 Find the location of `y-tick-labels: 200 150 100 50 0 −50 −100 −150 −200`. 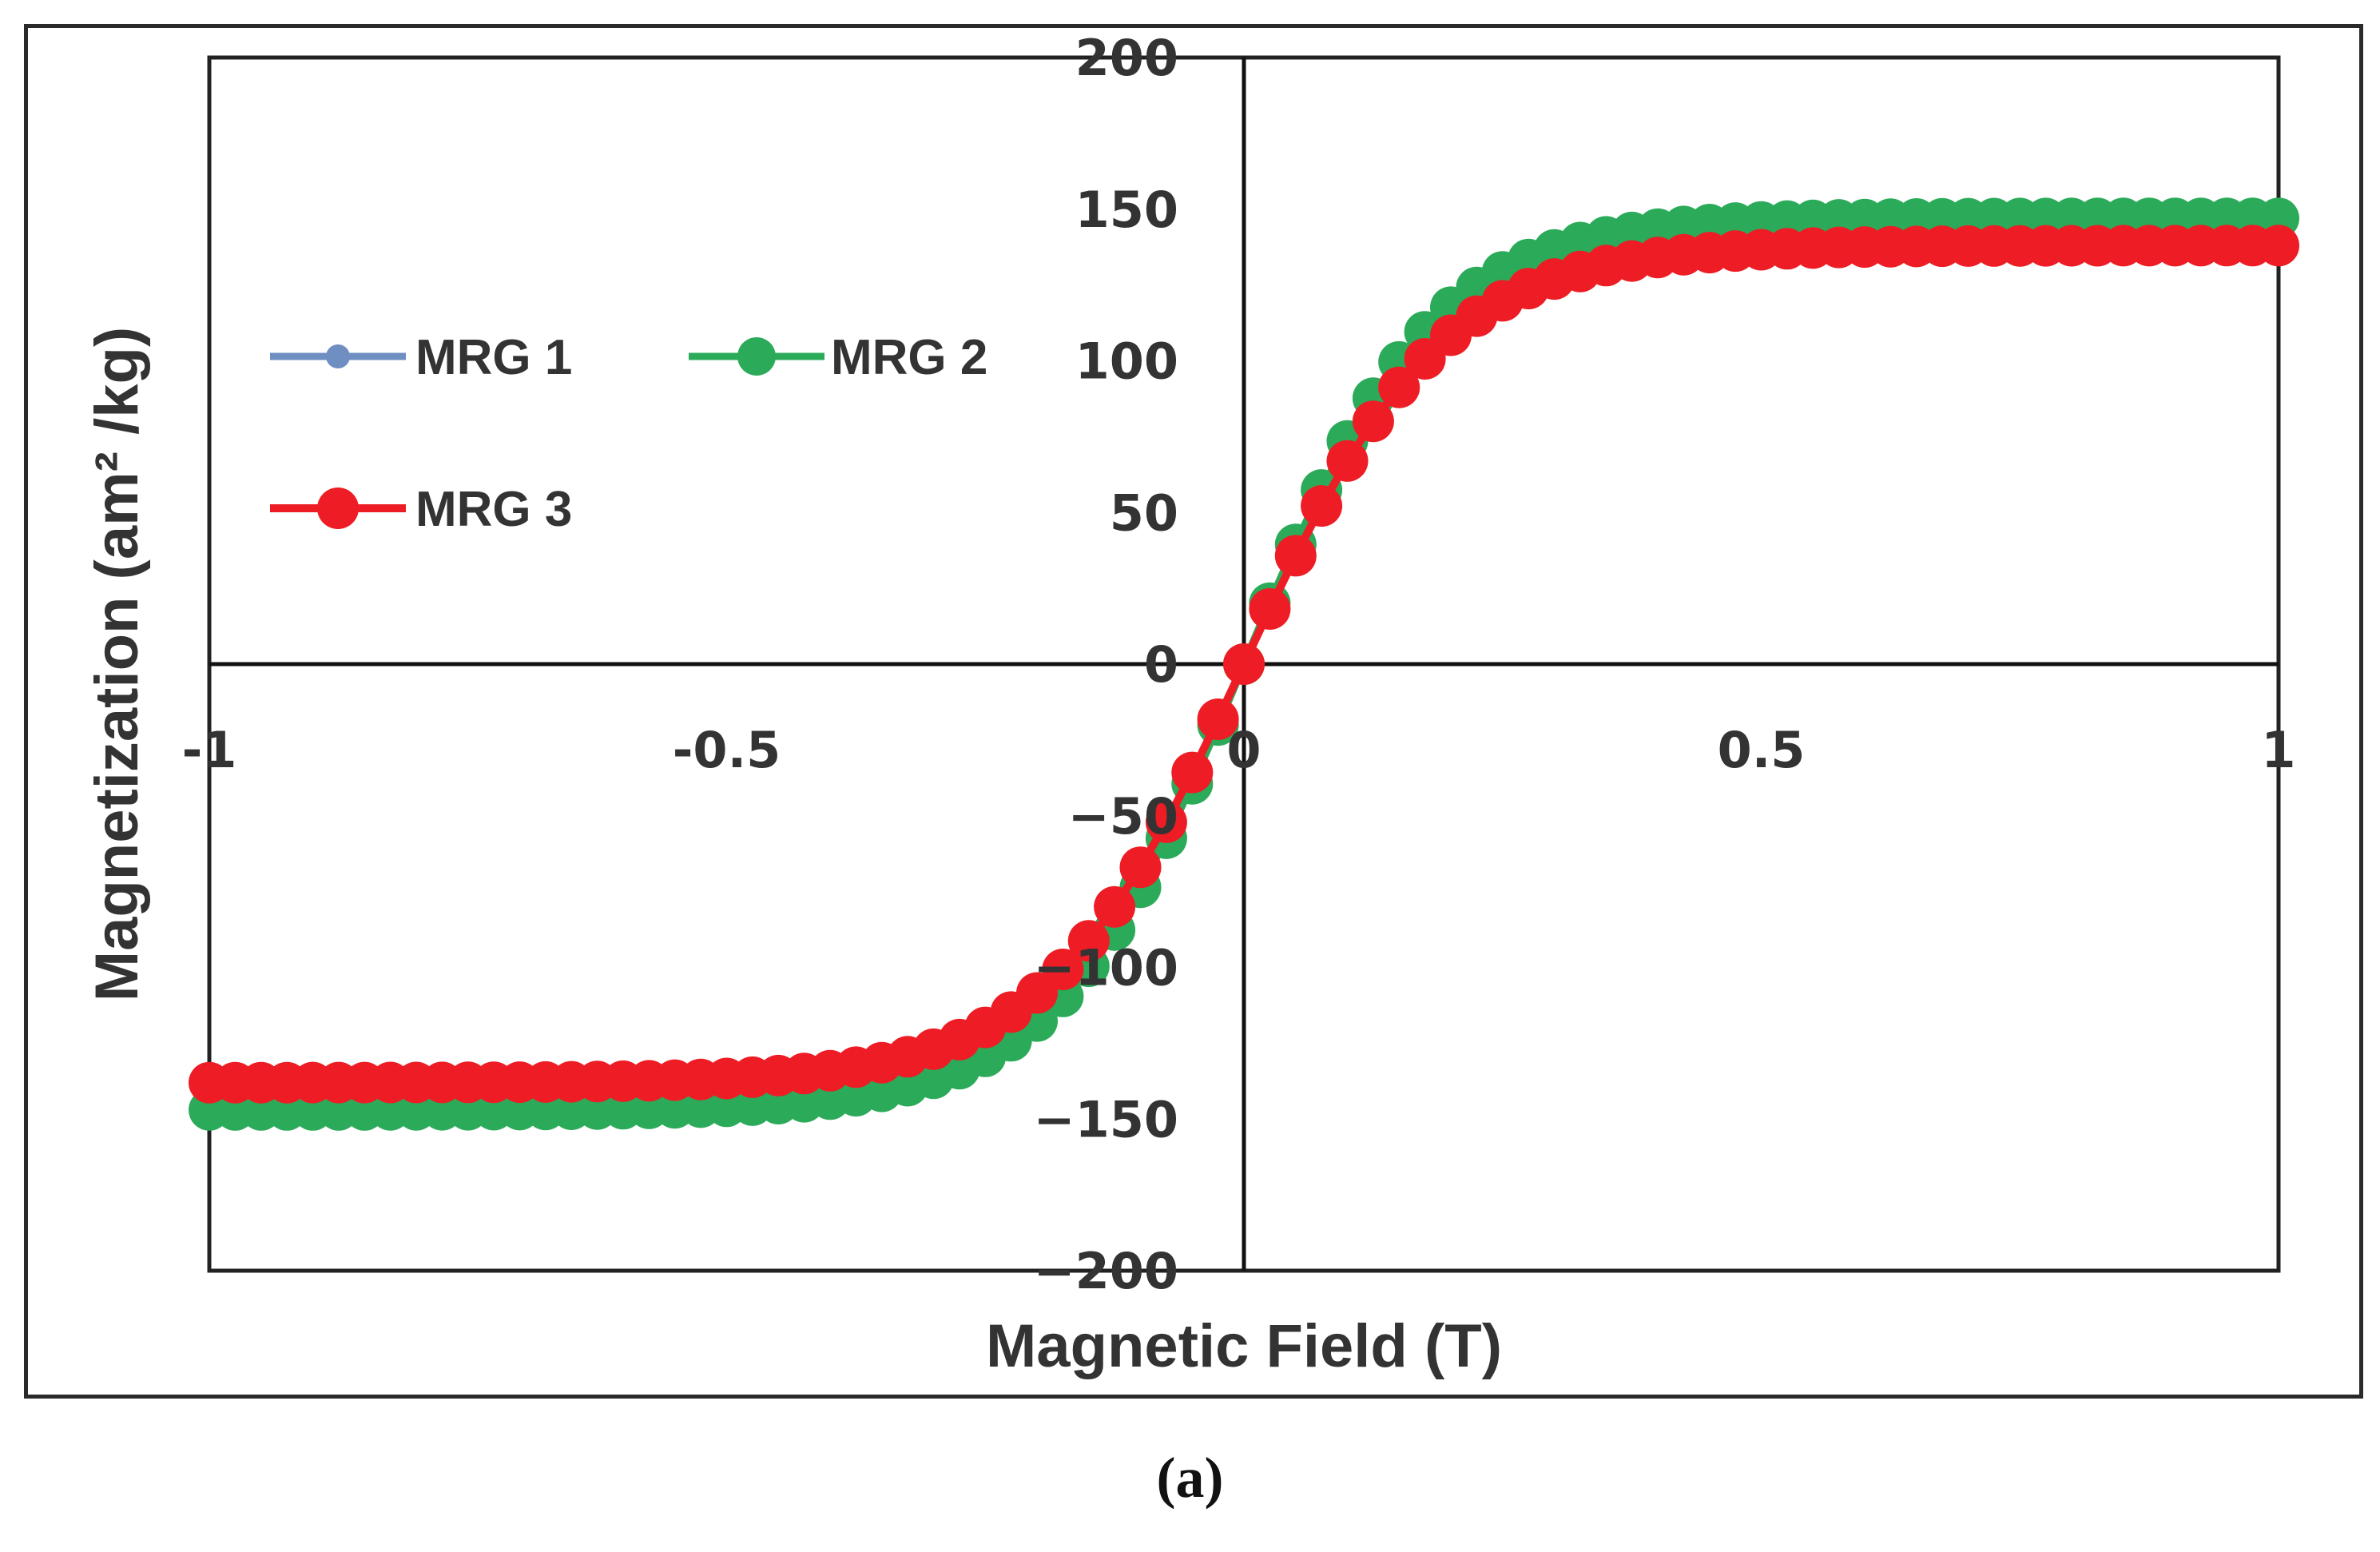

y-tick-labels: 200 150 100 50 0 −50 −100 −150 −200 is located at coordinates (1106, 664).